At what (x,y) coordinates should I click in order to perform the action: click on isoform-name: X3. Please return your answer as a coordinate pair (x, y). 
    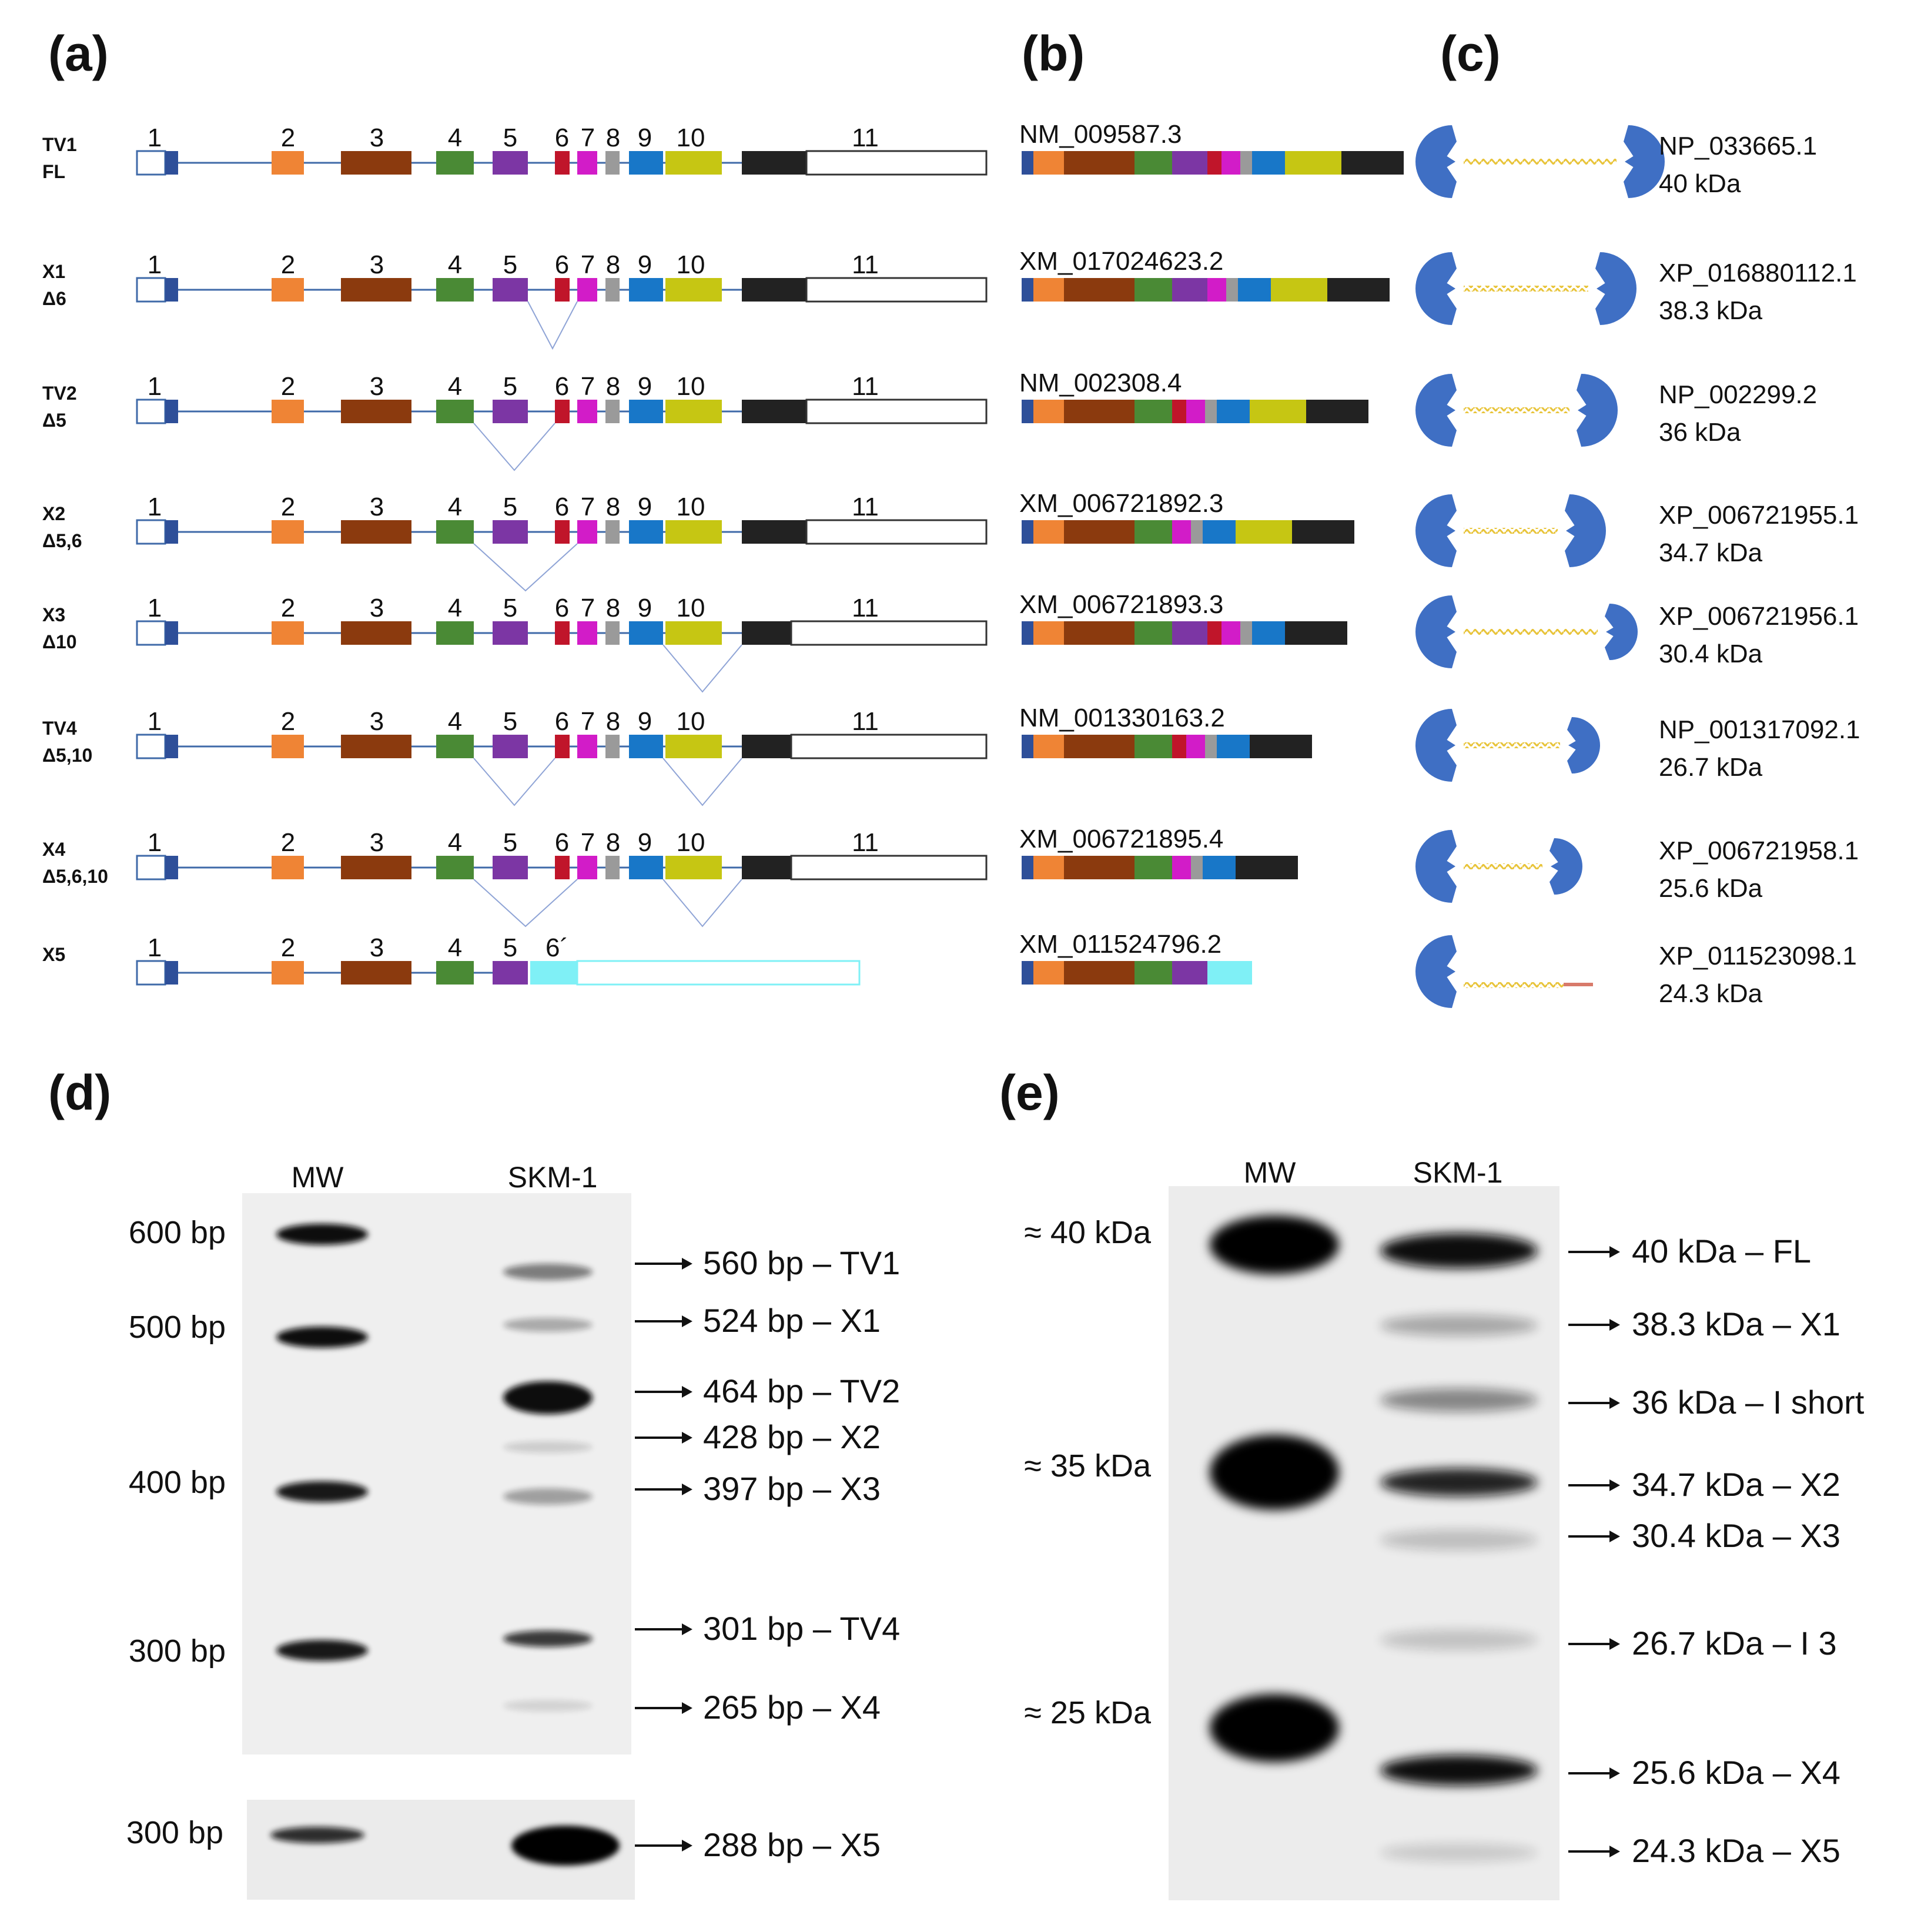
    Looking at the image, I should click on (53, 614).